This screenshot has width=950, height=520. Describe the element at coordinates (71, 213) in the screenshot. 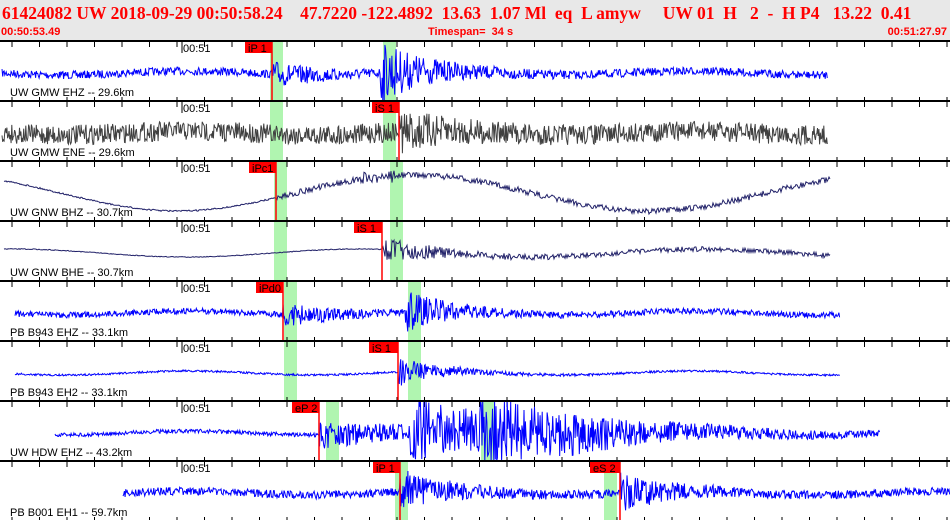

I see `channel-label: UW GNW BHZ -- 30.7km` at that location.